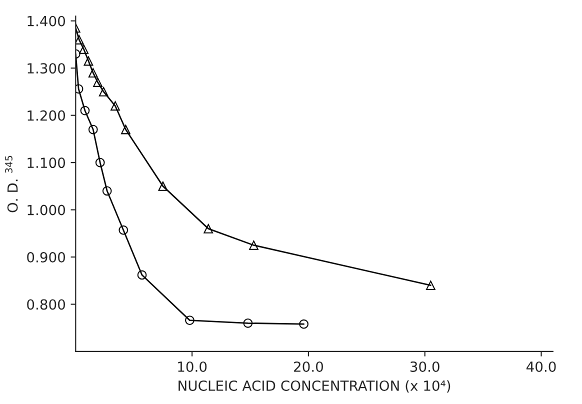  I want to click on y-tick-label: 1.300, so click(47, 68).